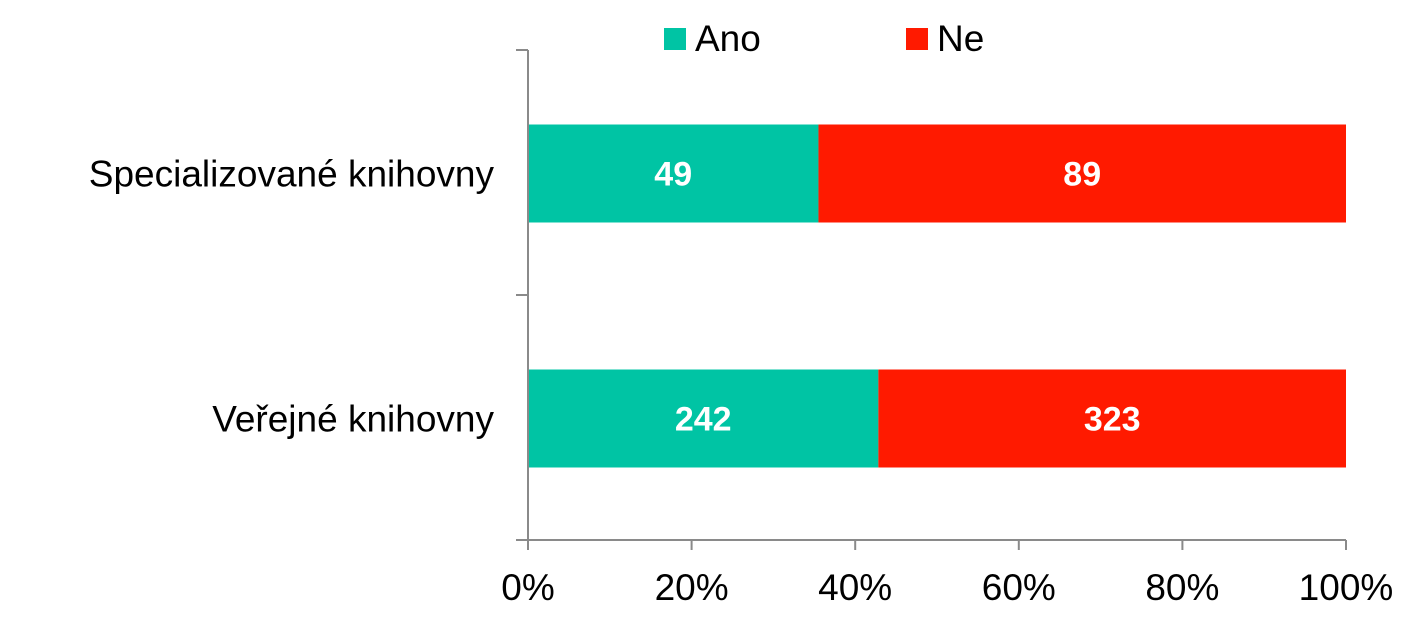 The width and height of the screenshot is (1416, 644). Describe the element at coordinates (292, 174) in the screenshot. I see `category-label-1: Specializované knihovny` at that location.